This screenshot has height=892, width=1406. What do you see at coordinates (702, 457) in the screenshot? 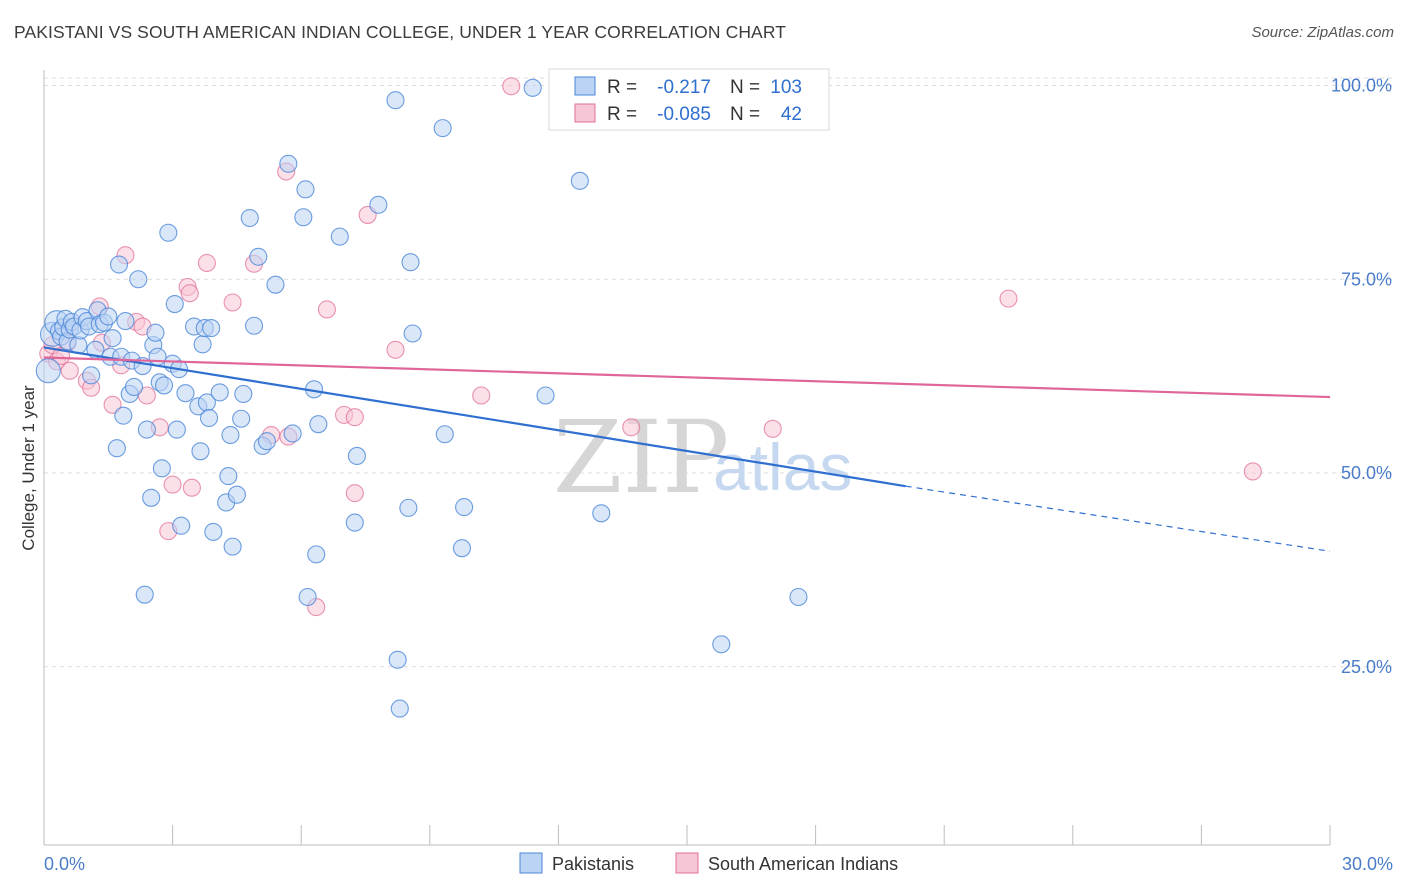
I see `watermark: ZIP atlas` at bounding box center [702, 457].